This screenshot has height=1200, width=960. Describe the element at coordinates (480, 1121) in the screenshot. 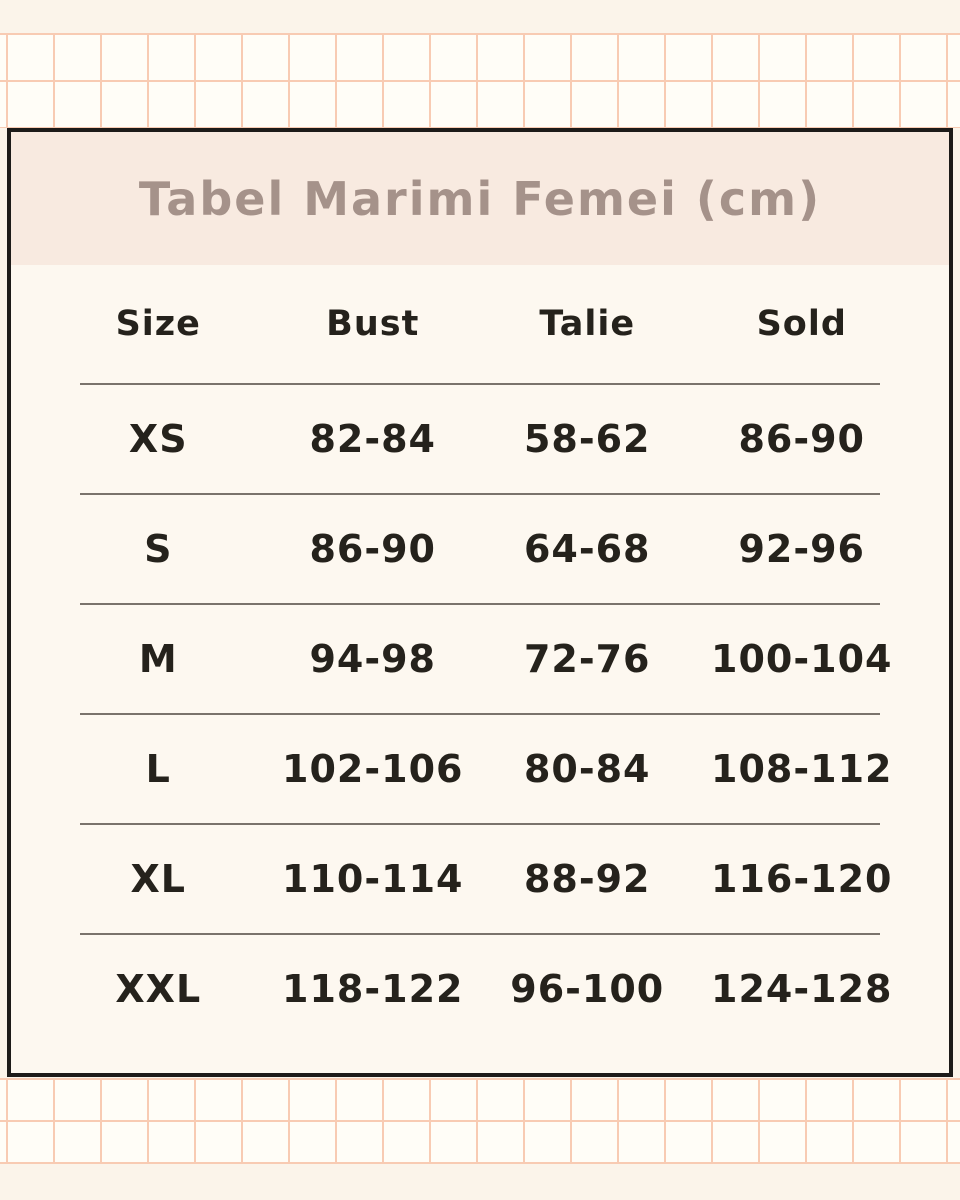

I see `grid-pattern-bottom` at that location.